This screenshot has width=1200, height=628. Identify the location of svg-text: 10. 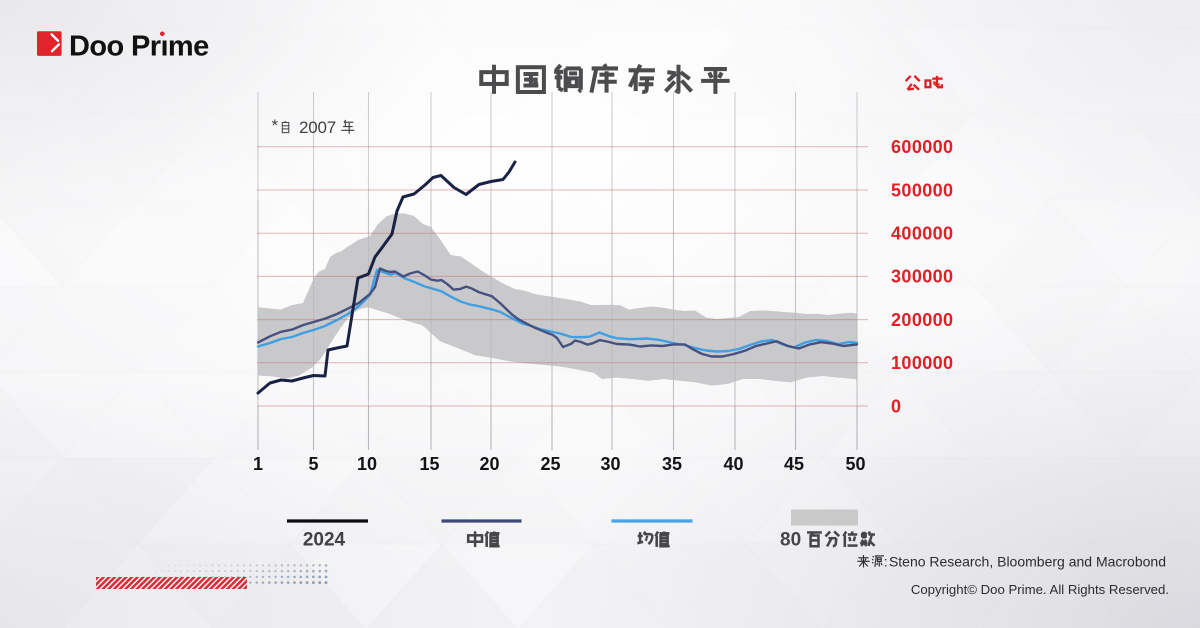
(367, 464).